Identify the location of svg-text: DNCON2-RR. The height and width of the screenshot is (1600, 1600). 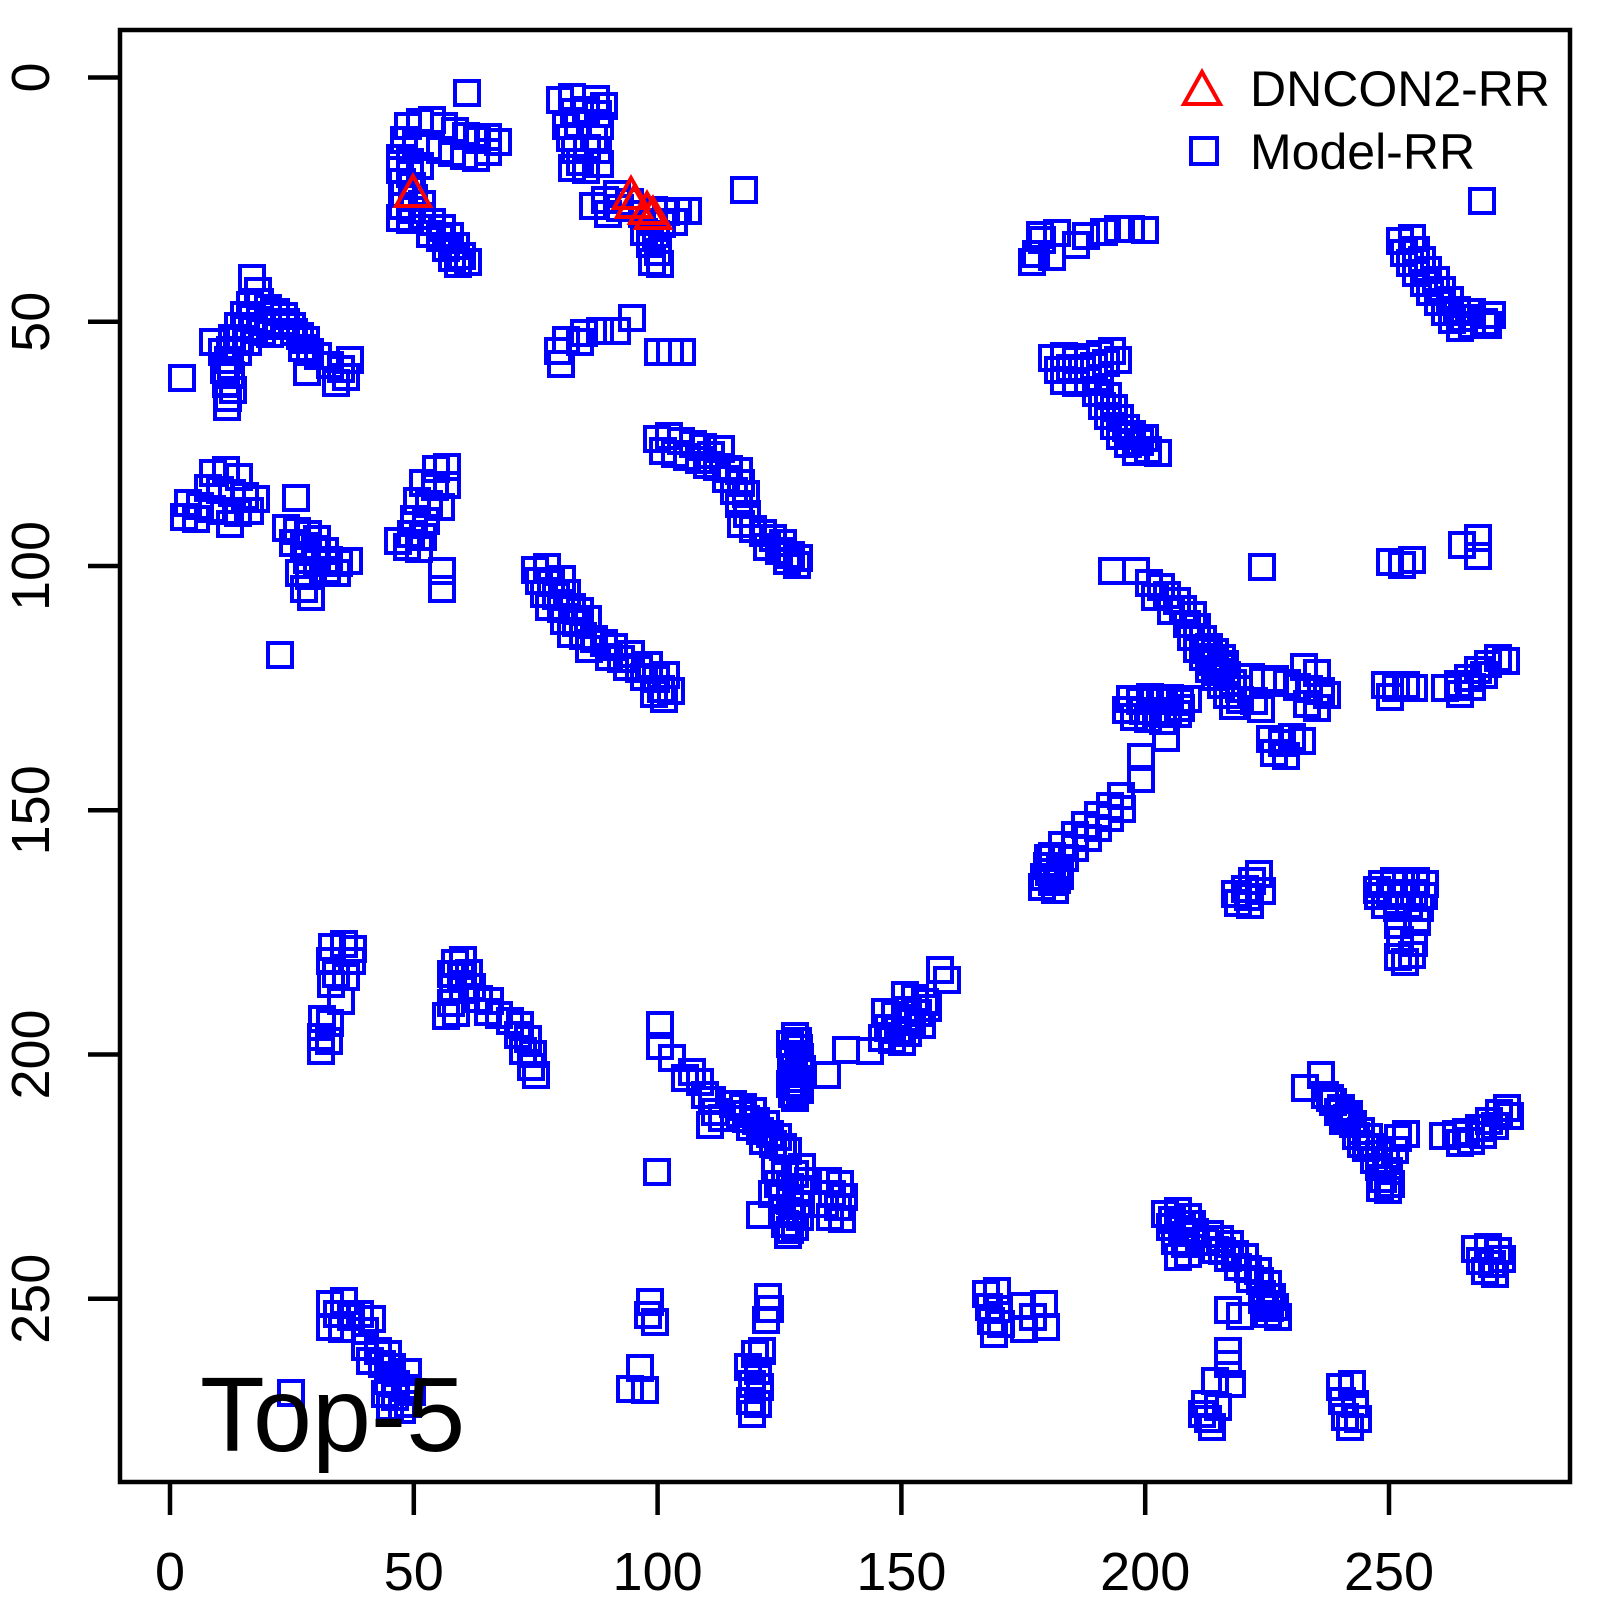
(1400, 89).